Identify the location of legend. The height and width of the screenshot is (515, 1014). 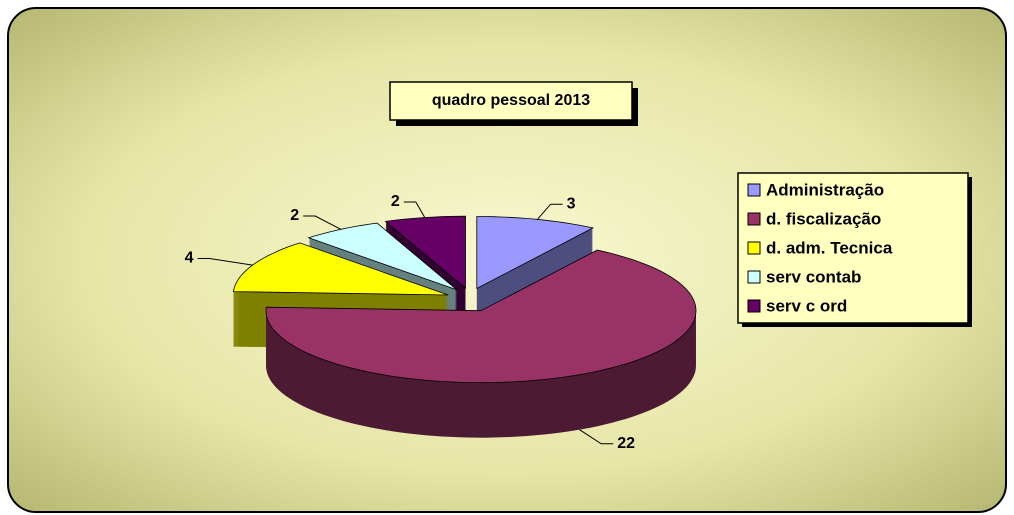
(853, 248).